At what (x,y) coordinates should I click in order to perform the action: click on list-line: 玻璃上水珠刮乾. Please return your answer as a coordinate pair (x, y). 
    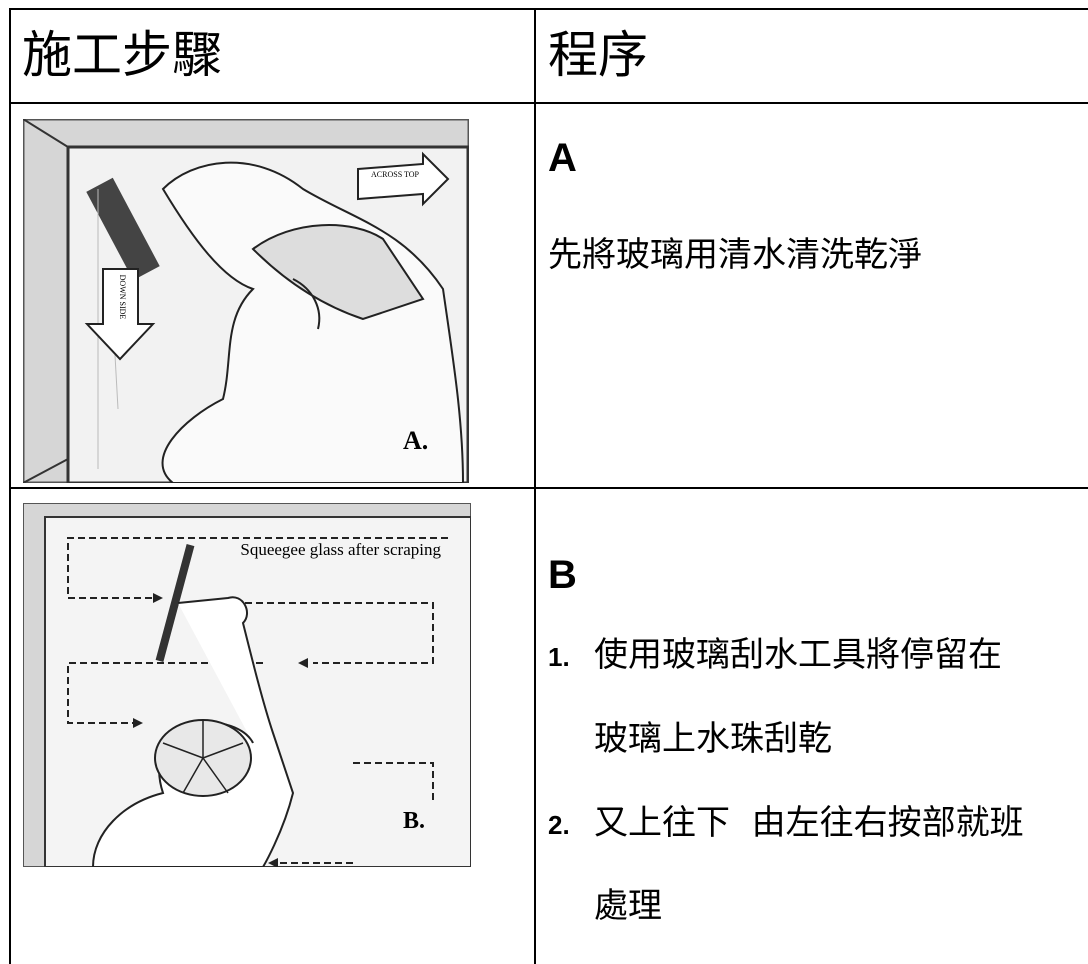
    Looking at the image, I should click on (713, 739).